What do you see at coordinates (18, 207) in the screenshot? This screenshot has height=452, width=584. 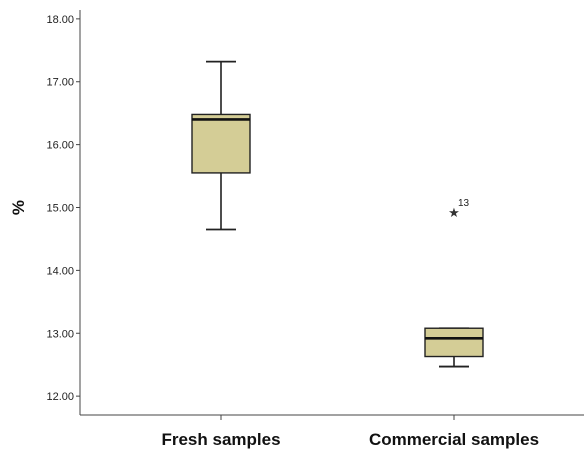 I see `y-axis-title: %` at bounding box center [18, 207].